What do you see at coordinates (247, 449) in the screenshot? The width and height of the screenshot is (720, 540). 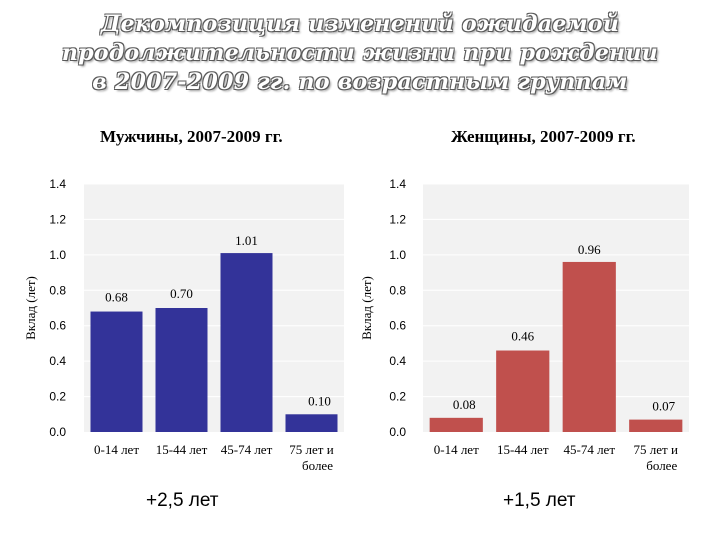 I see `category-label-men: 45-74 лет` at bounding box center [247, 449].